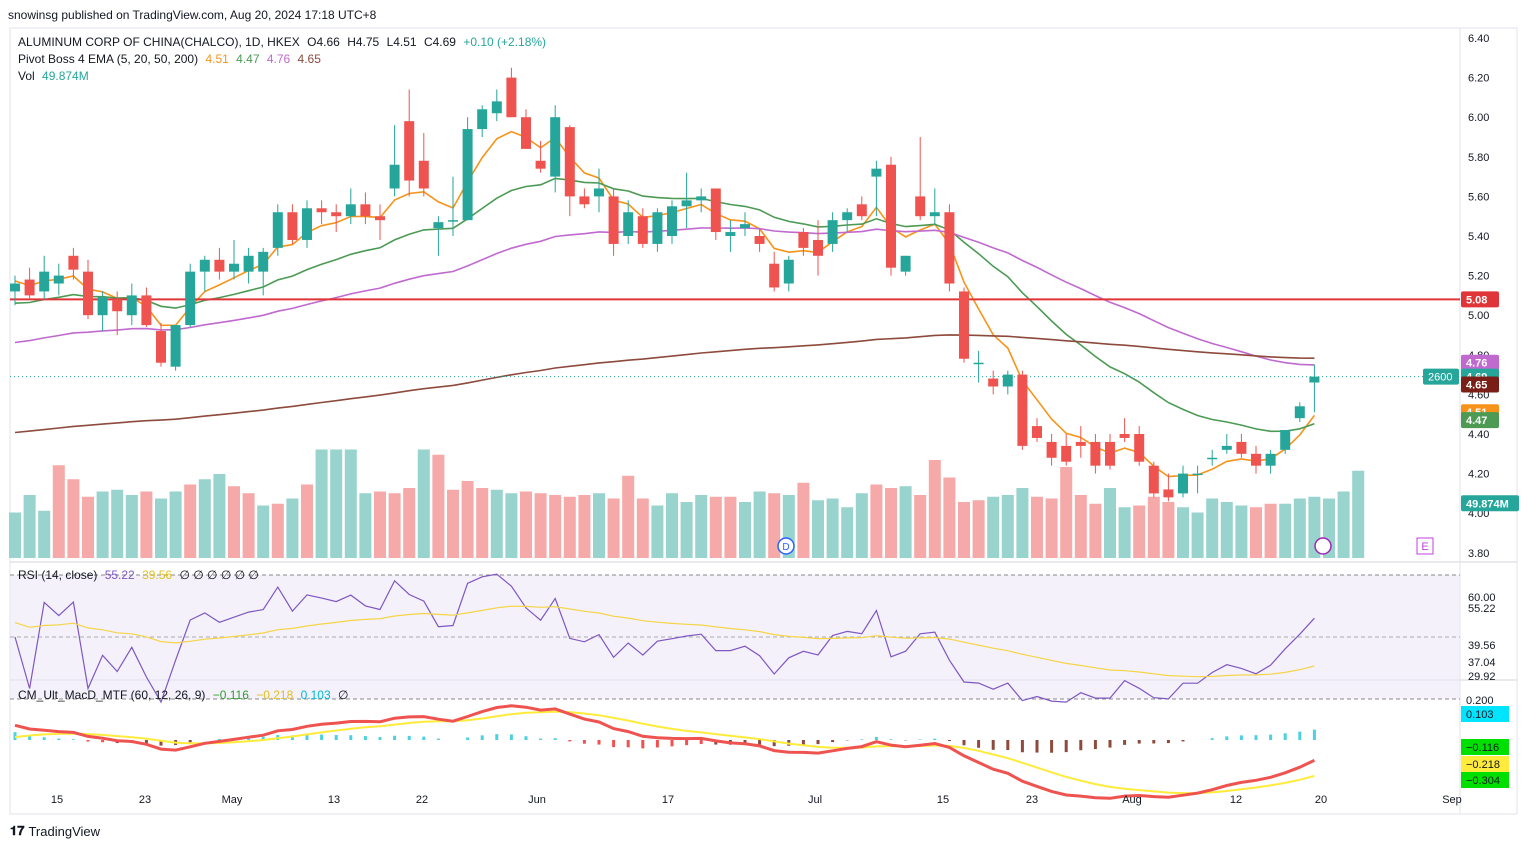 The height and width of the screenshot is (849, 1536). Describe the element at coordinates (1478, 316) in the screenshot. I see `price-tick: 5.00` at that location.